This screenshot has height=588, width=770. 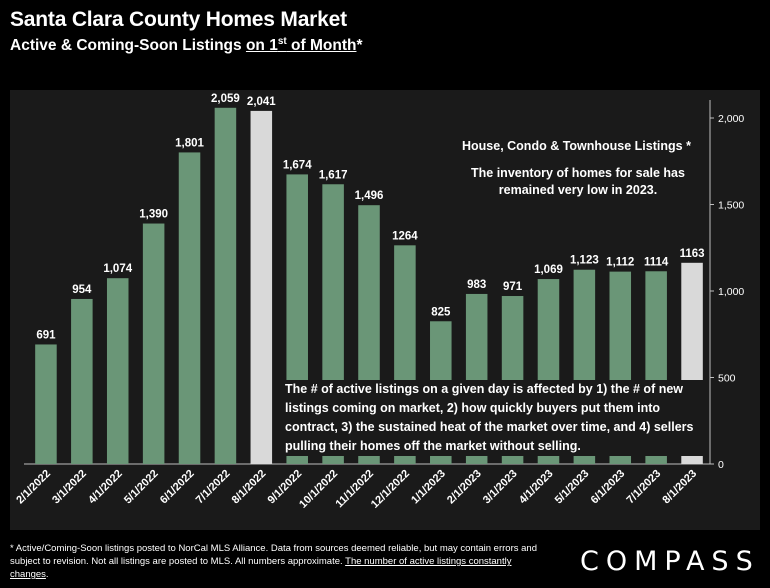 What do you see at coordinates (721, 465) in the screenshot?
I see `y-tick-label: 0` at bounding box center [721, 465].